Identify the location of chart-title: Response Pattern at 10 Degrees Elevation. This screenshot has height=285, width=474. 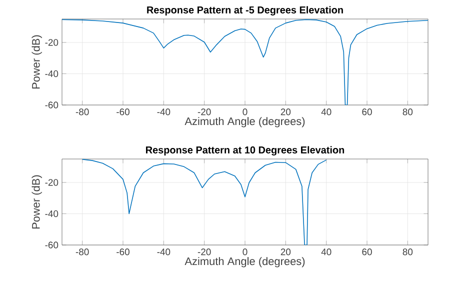
(245, 151).